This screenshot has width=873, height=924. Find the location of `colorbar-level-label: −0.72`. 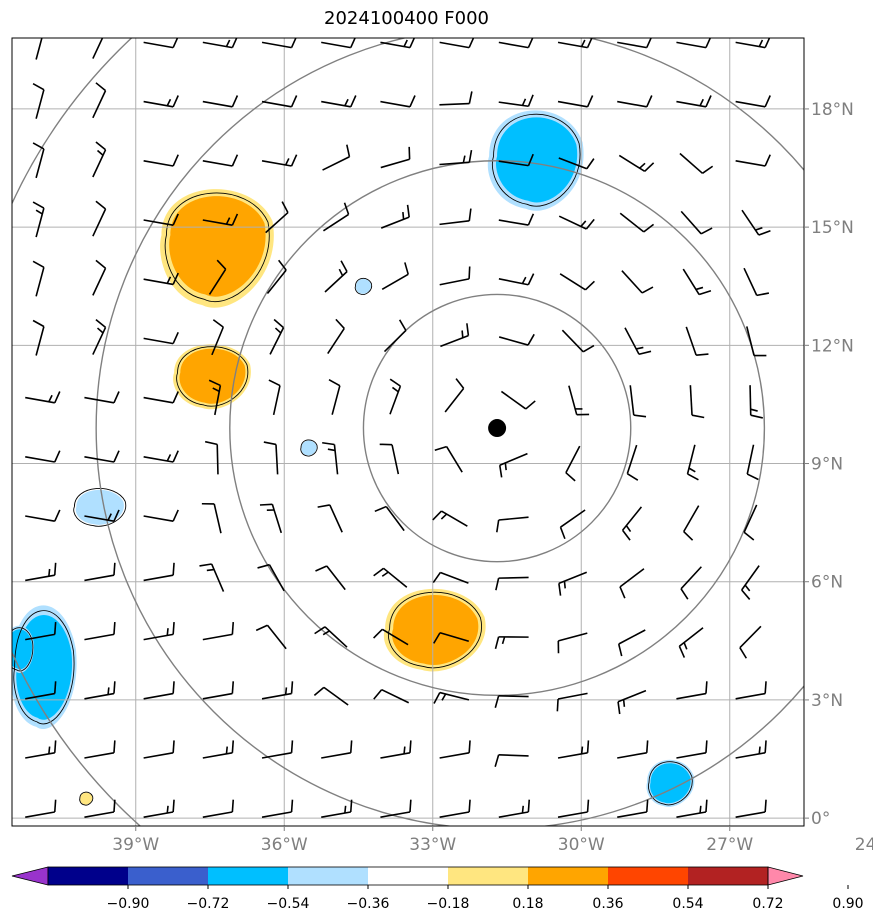

colorbar-level-label: −0.72 is located at coordinates (208, 904).